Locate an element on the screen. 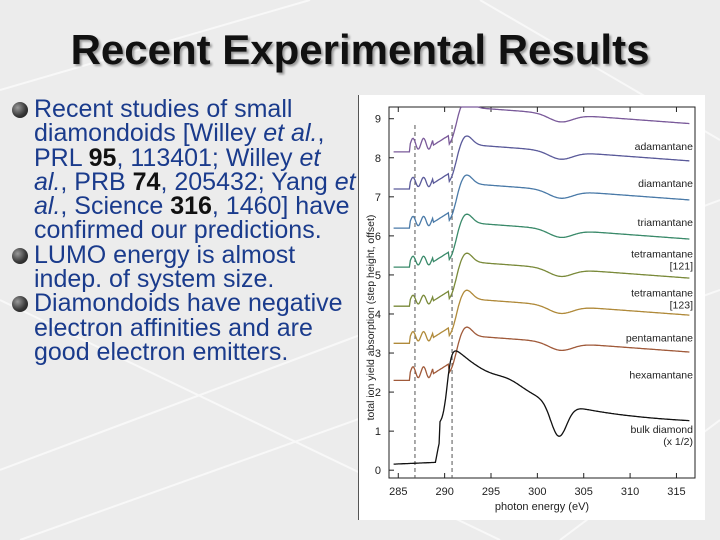  bullet-text-part: , PRB is located at coordinates (96, 181).